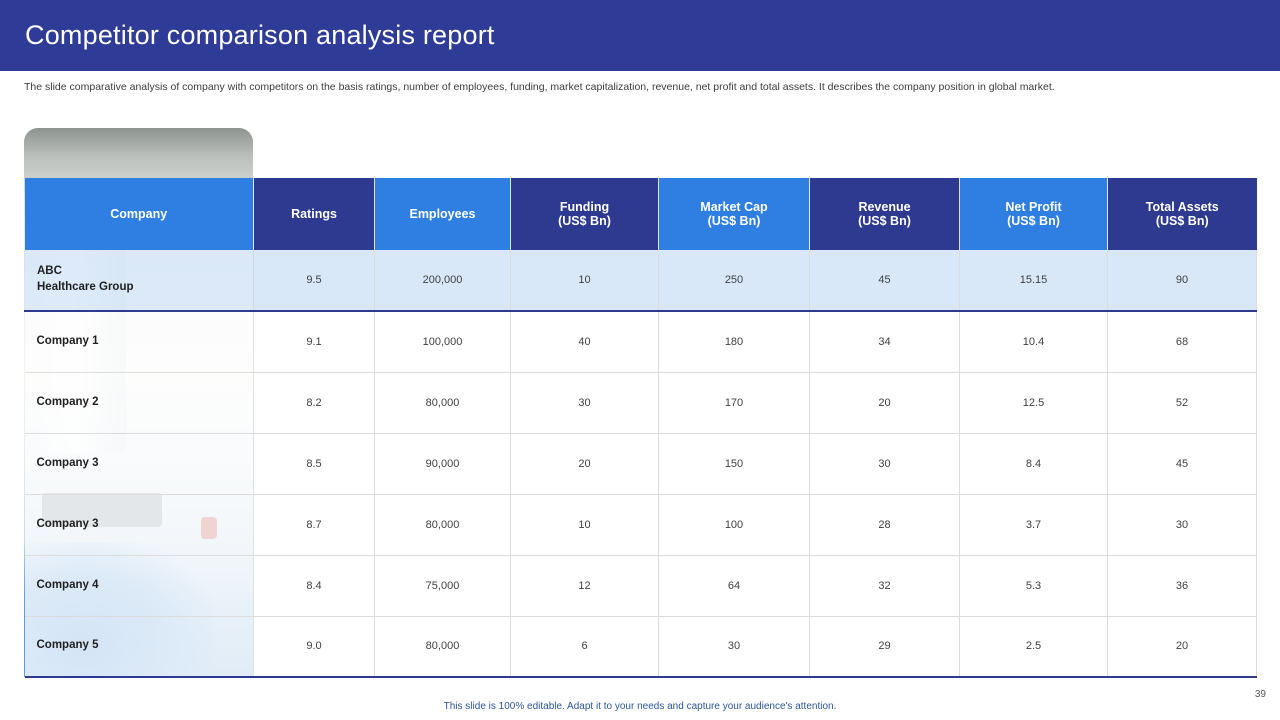 The height and width of the screenshot is (720, 1280). I want to click on company-name-cell: Company 2, so click(139, 403).